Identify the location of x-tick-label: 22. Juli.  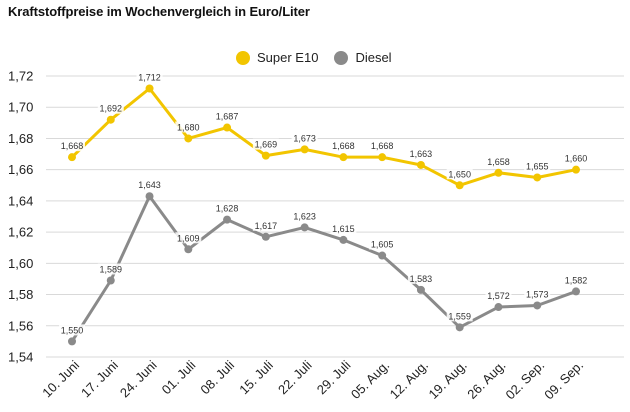
(295, 377).